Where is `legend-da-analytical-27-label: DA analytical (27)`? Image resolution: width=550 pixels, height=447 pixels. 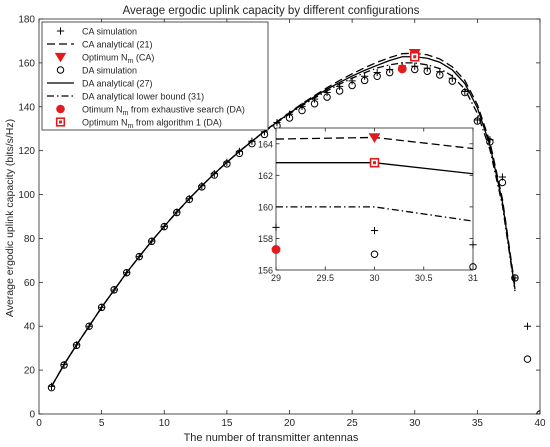 legend-da-analytical-27-label: DA analytical (27) is located at coordinates (117, 84).